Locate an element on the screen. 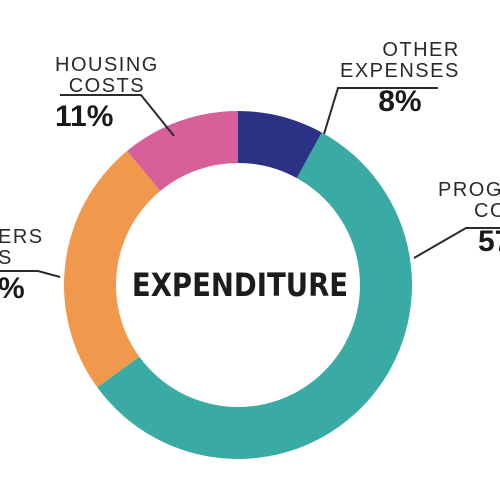 This screenshot has width=500, height=500. label-housing-costs: HOUSING COSTS 11% is located at coordinates (107, 94).